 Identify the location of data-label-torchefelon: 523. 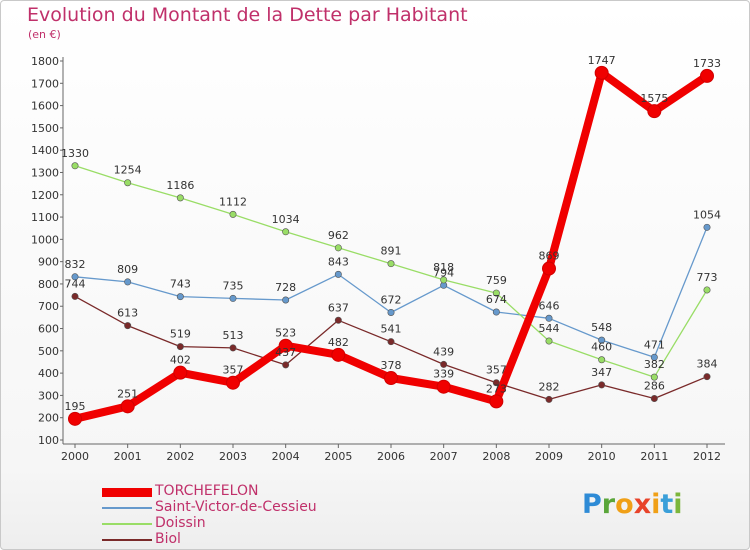
(285, 333).